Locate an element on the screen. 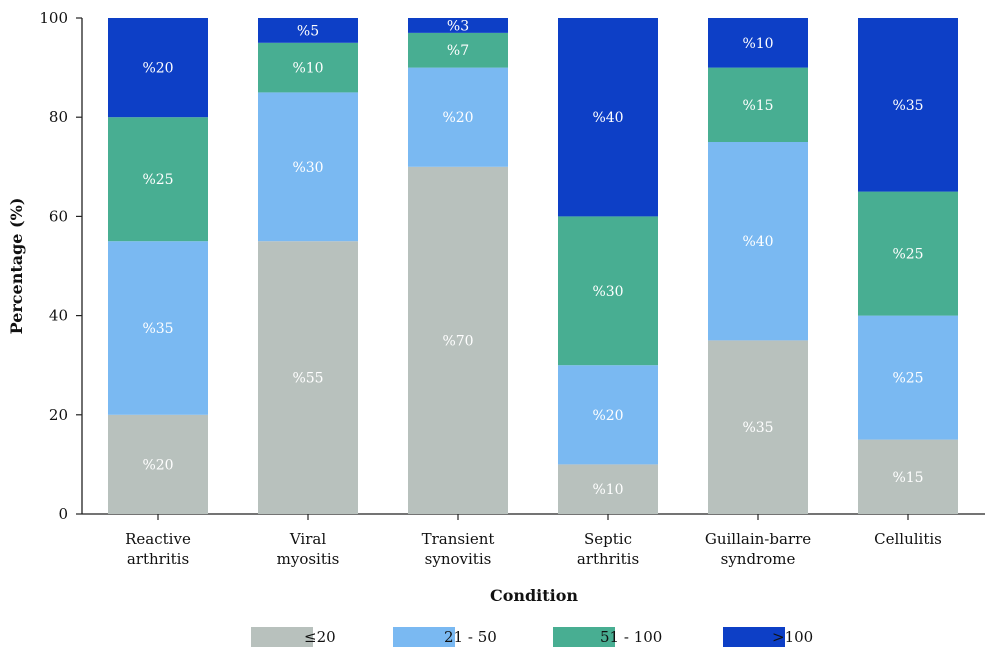 The image size is (1000, 667). bar-segment-label: %70 is located at coordinates (457, 341).